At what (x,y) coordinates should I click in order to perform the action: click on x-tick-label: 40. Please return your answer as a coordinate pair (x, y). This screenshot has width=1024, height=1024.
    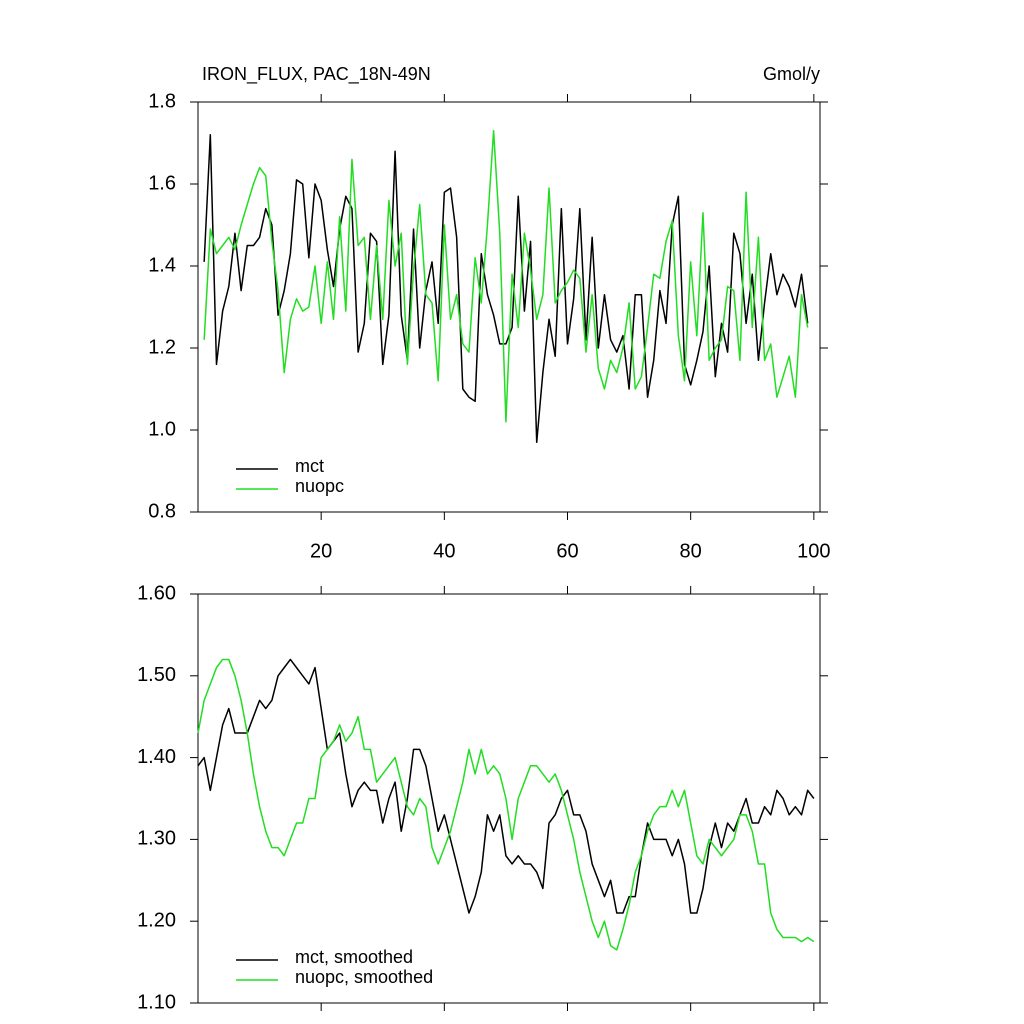
    Looking at the image, I should click on (444, 551).